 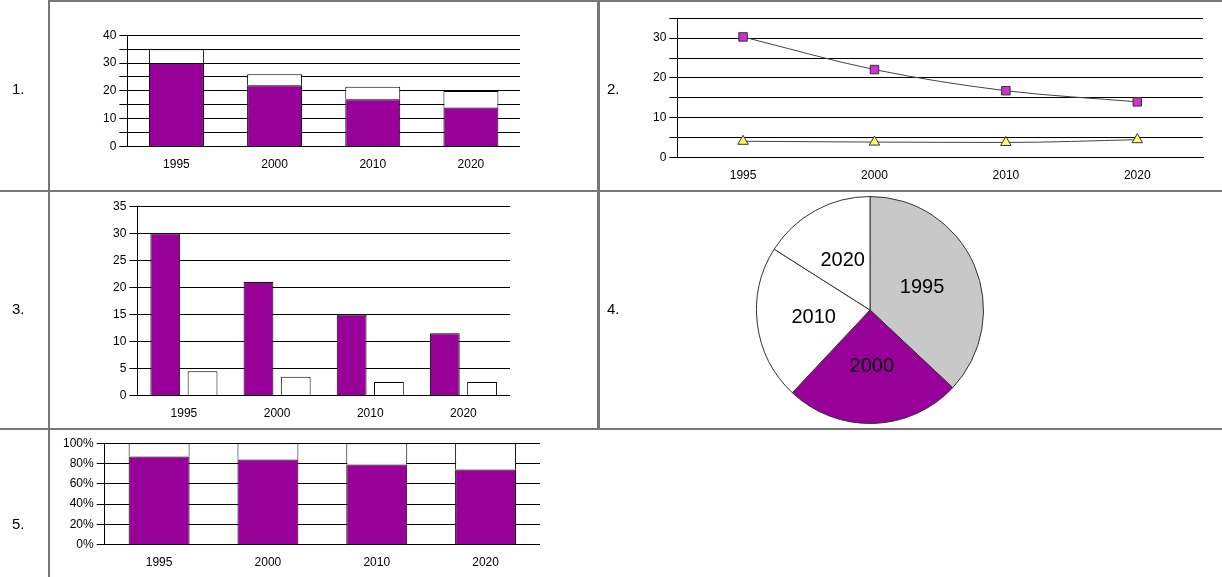 What do you see at coordinates (82, 523) in the screenshot?
I see `y-tick-label: 20%` at bounding box center [82, 523].